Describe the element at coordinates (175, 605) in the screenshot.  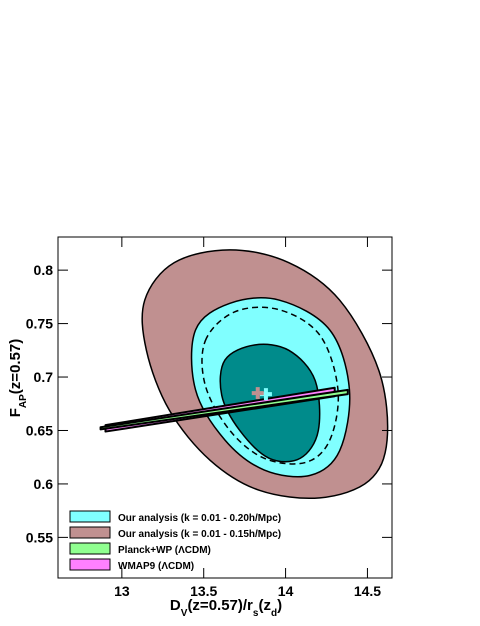
I see `x-label-part: D` at that location.